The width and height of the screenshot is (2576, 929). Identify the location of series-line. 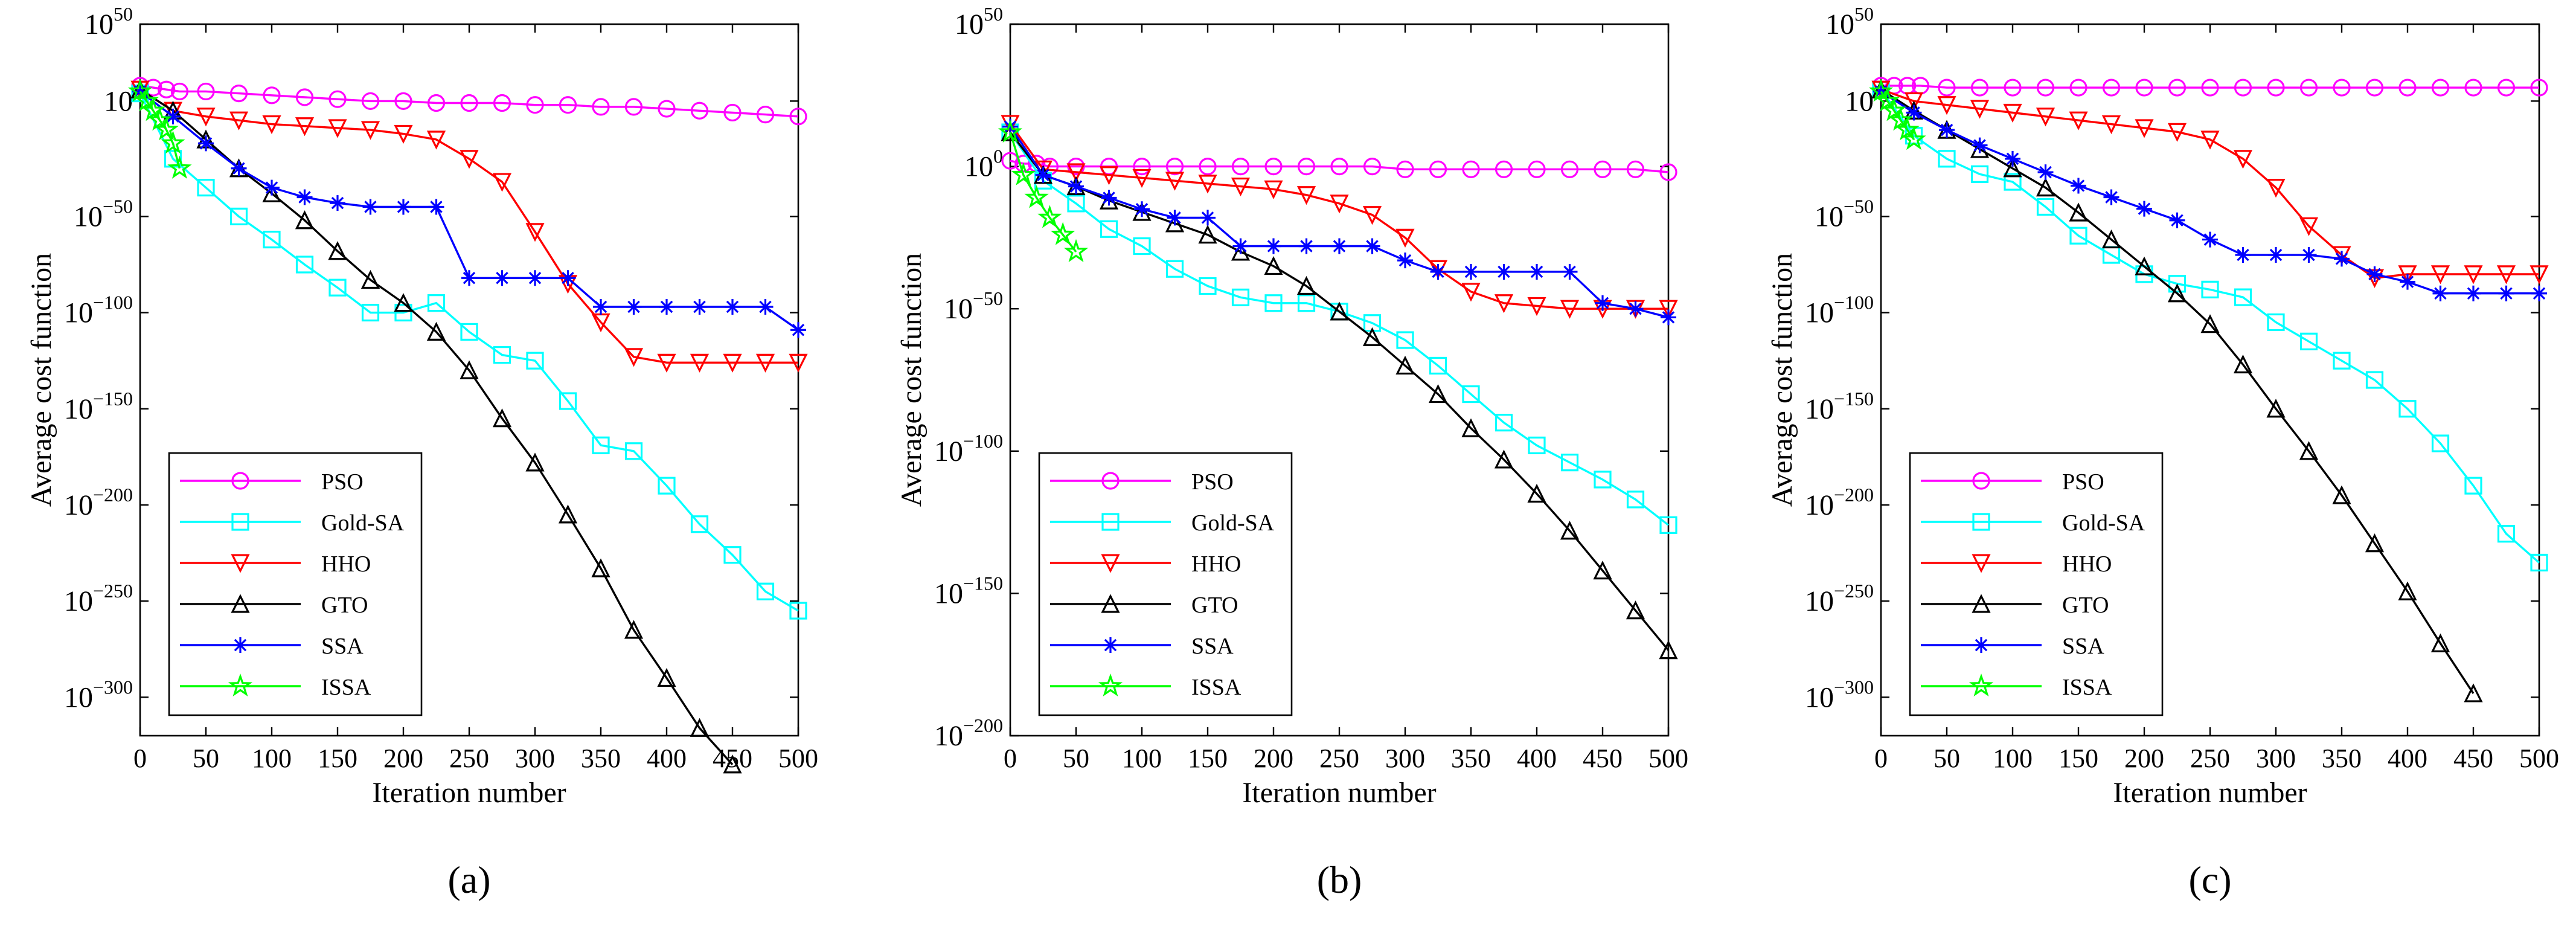
(468, 226).